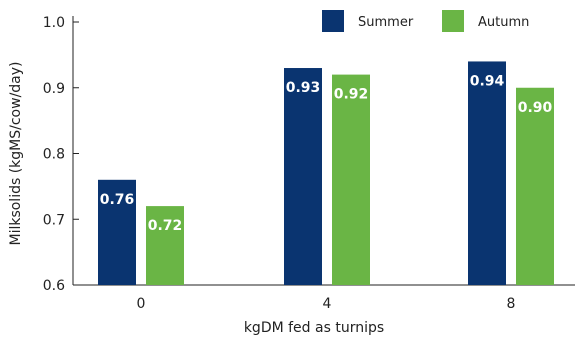 The width and height of the screenshot is (581, 340). I want to click on legend-swatch-summer, so click(333, 21).